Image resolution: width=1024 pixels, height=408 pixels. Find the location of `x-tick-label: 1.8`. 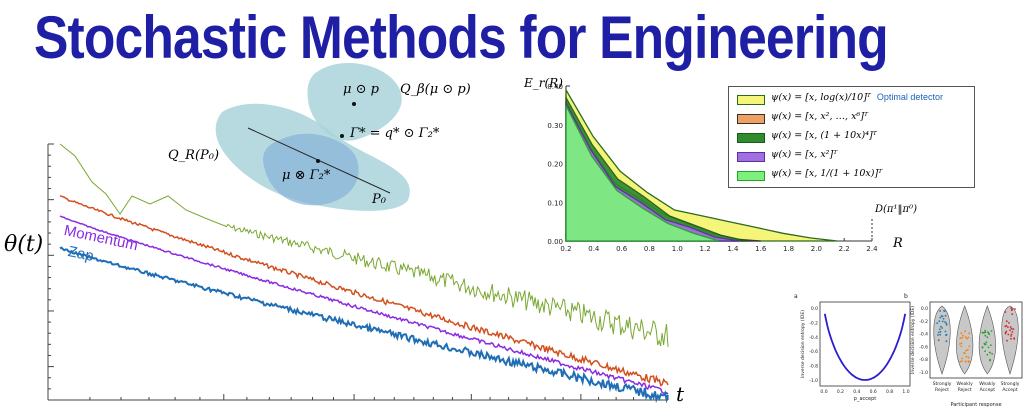

x-tick-label: 1.8 is located at coordinates (788, 249).